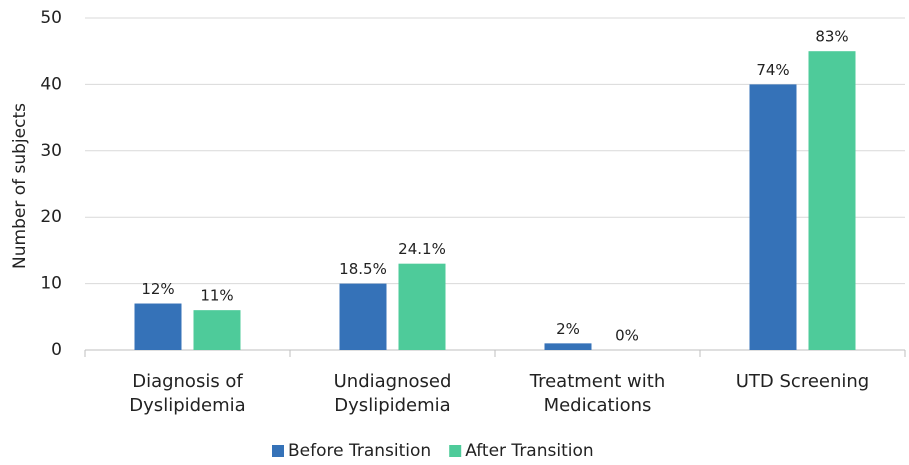 The image size is (909, 465). I want to click on legend-label: After Transition, so click(529, 451).